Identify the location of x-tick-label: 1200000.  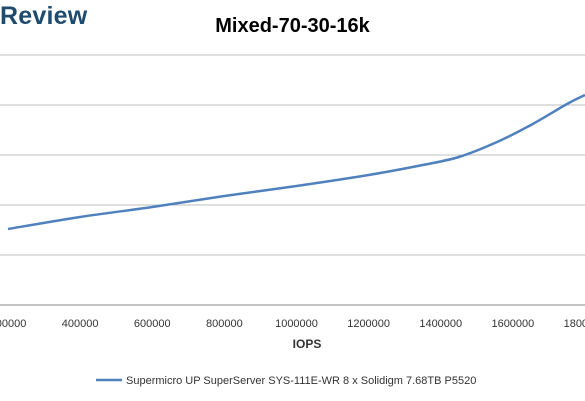
(368, 324).